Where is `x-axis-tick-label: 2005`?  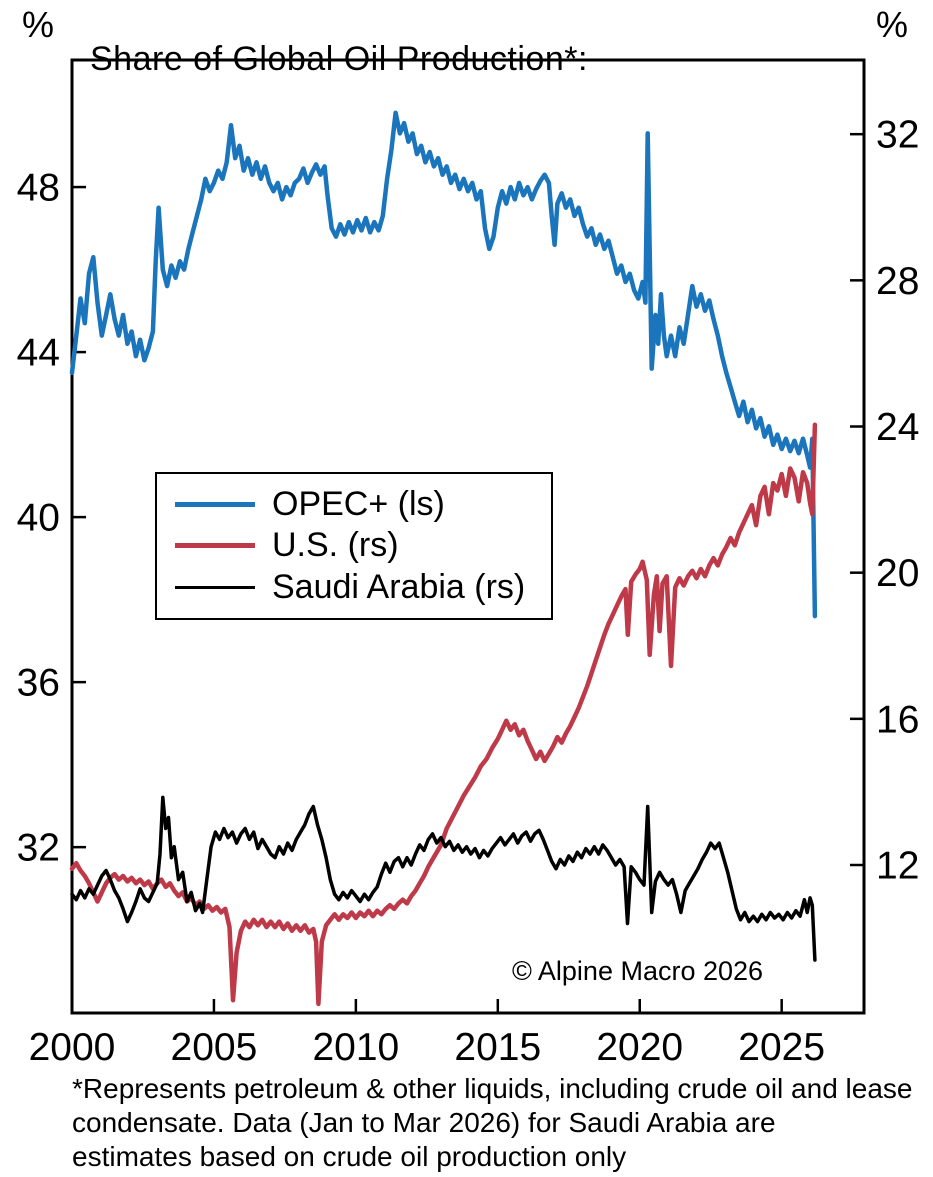 x-axis-tick-label: 2005 is located at coordinates (214, 1047).